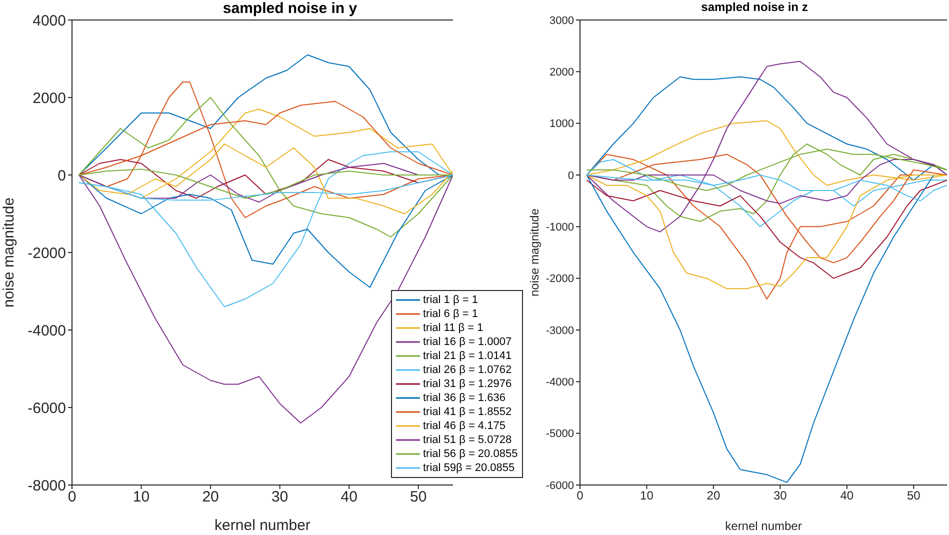 The width and height of the screenshot is (949, 535). What do you see at coordinates (560, 228) in the screenshot?
I see `y-tick-label: -1000` at bounding box center [560, 228].